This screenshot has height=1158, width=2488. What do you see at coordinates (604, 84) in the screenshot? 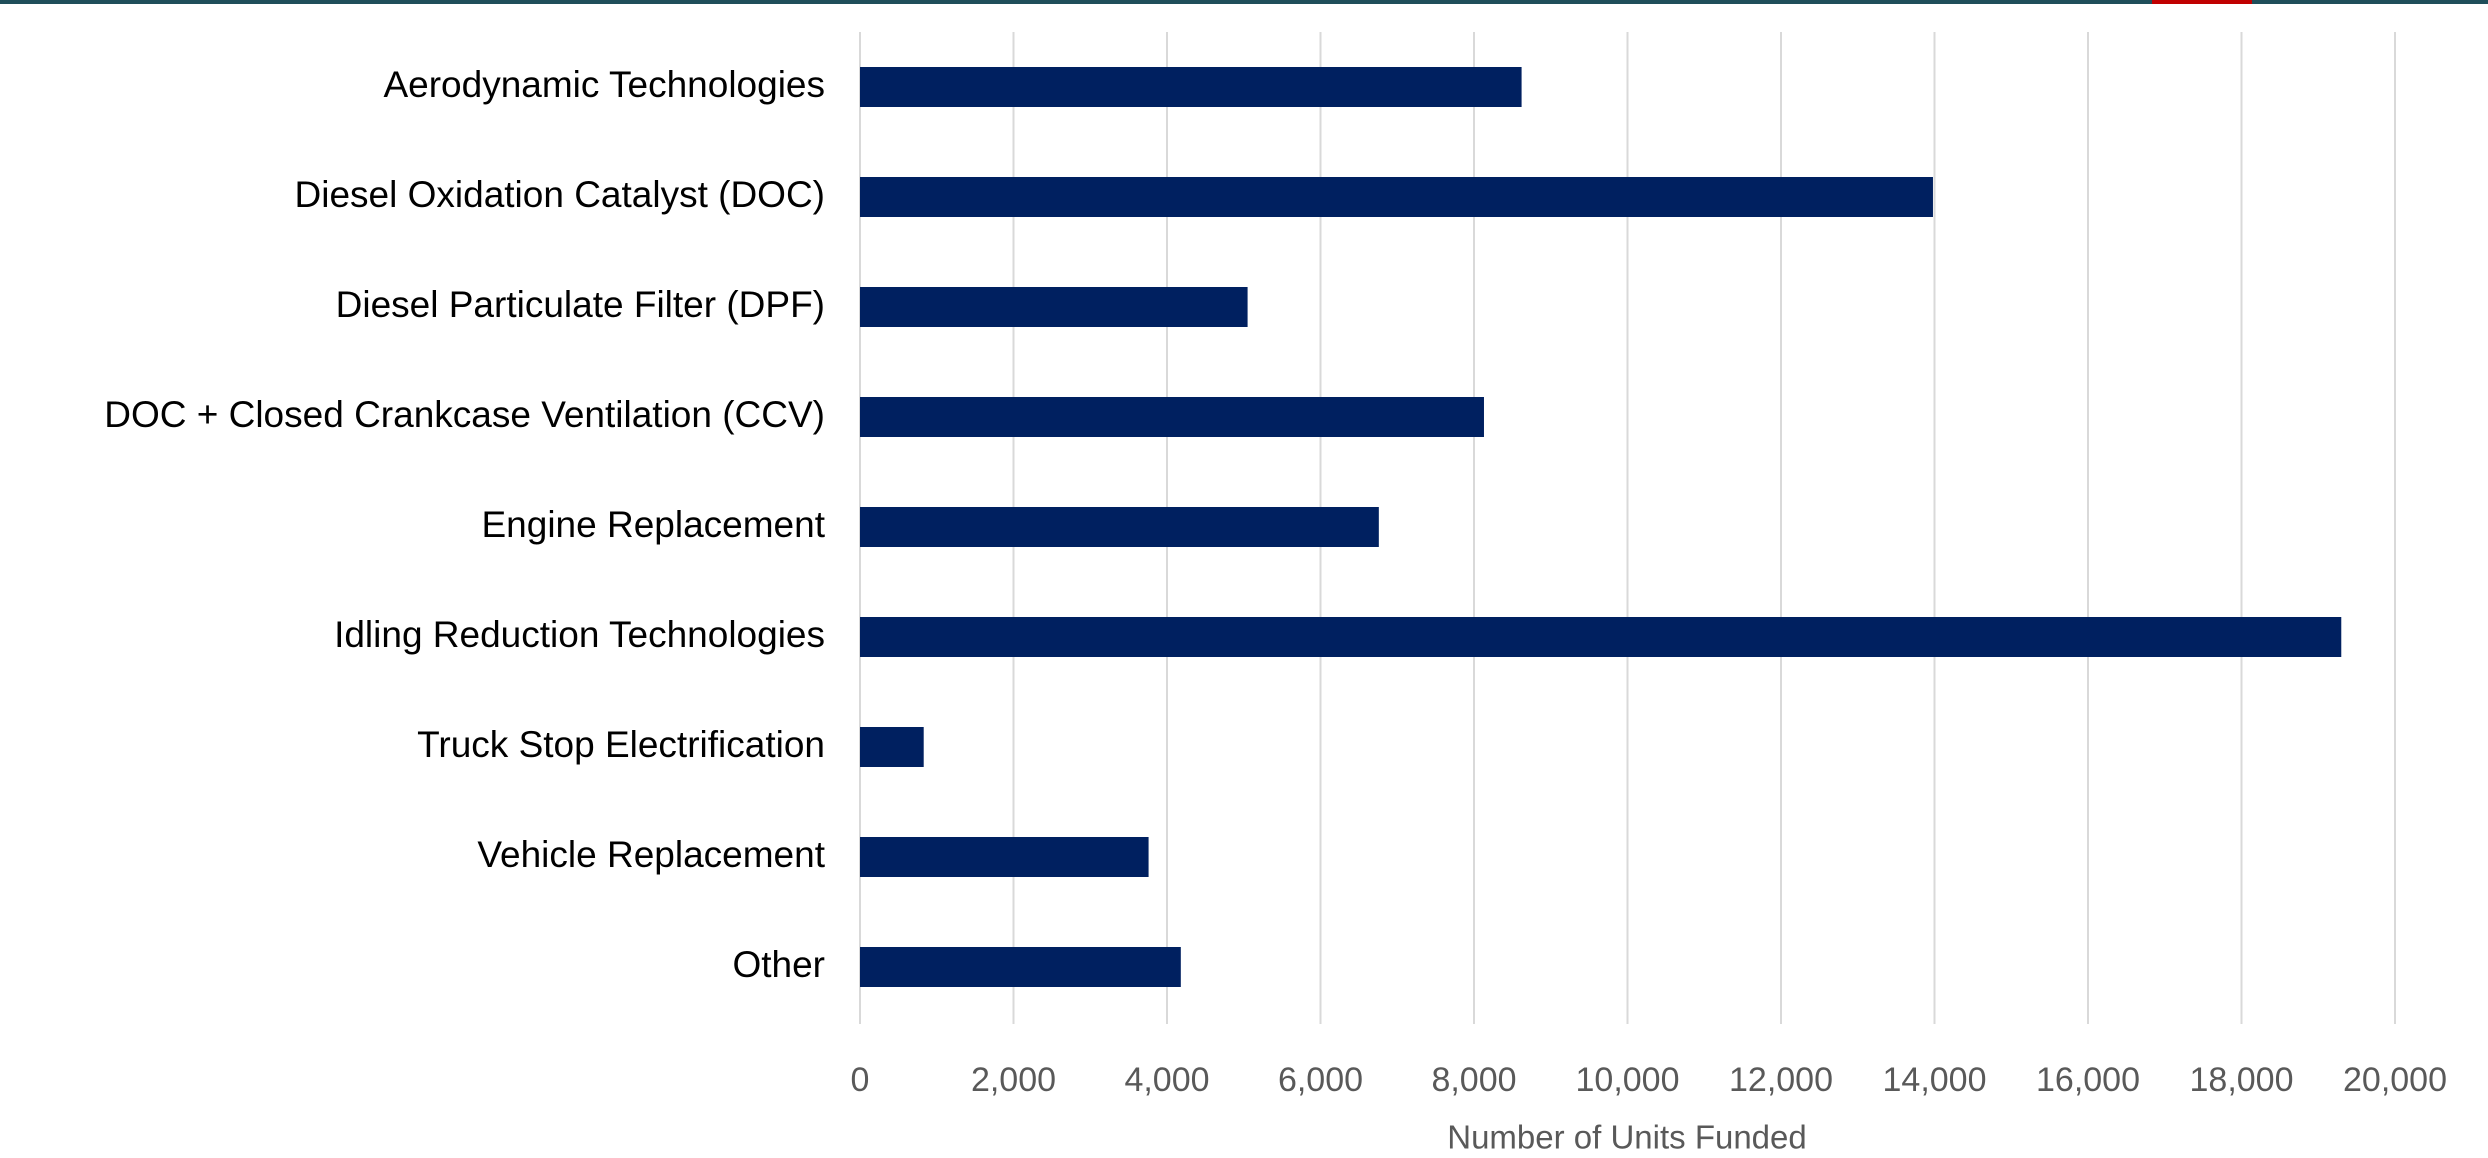
I see `y-tick-label: Aerodynamic Technologies` at bounding box center [604, 84].